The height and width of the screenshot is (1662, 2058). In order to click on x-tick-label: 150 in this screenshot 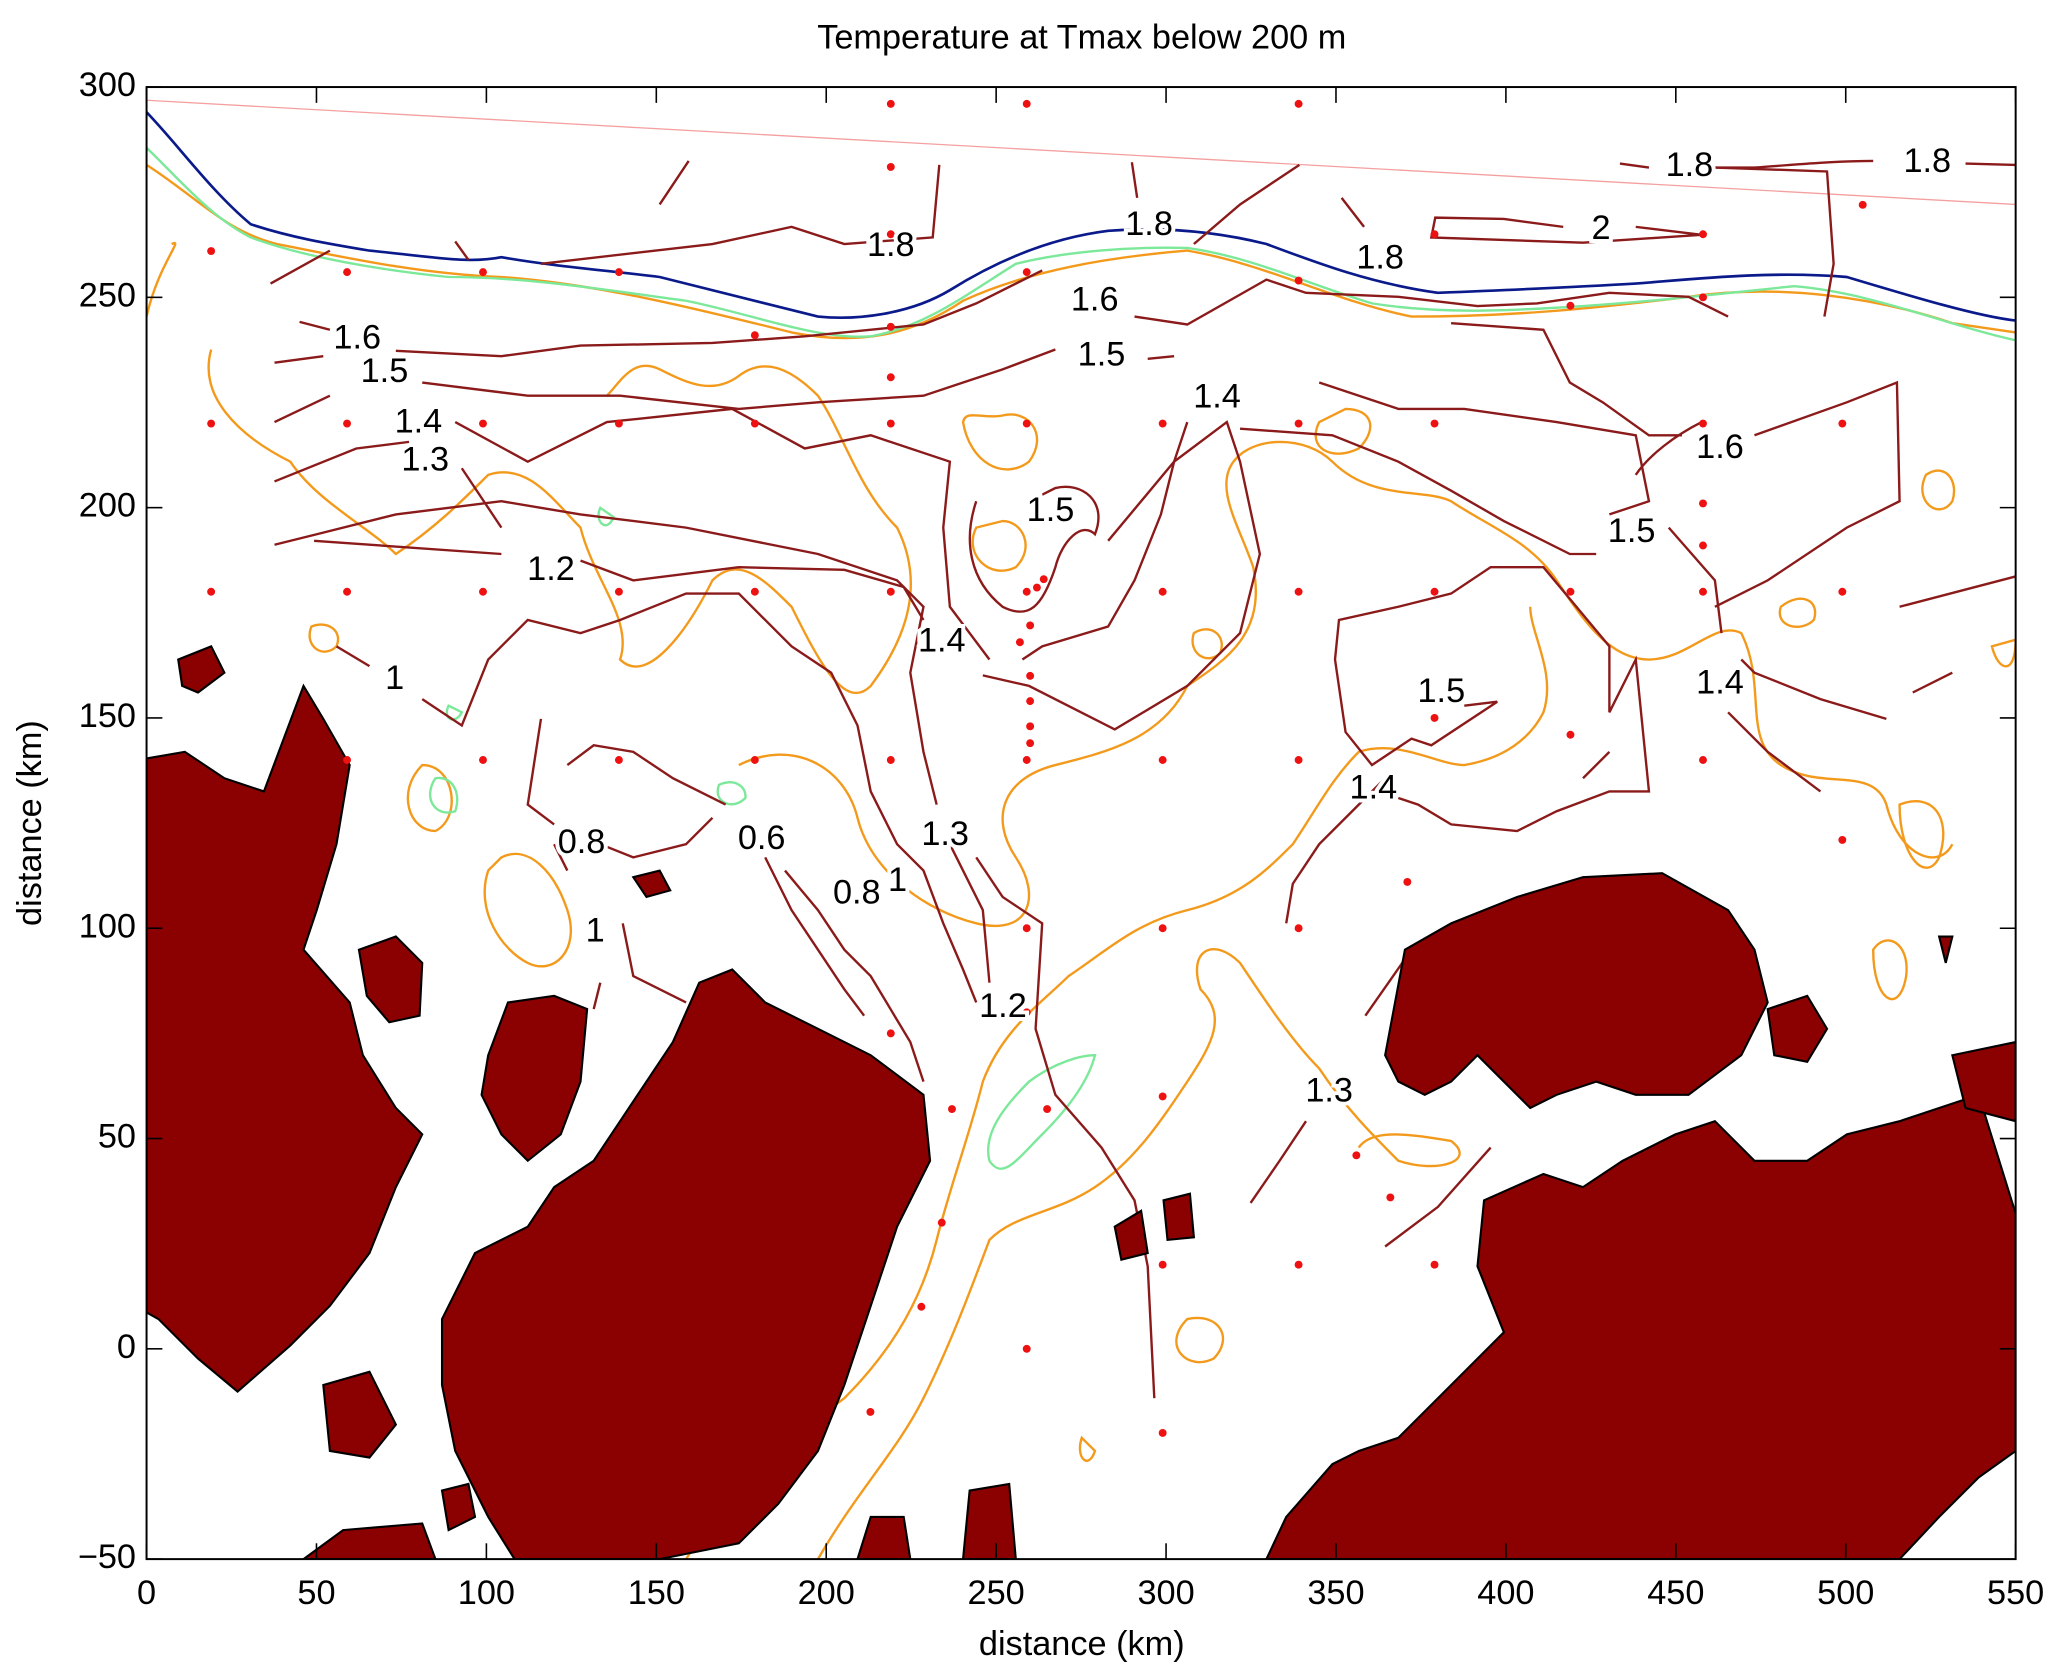, I will do `click(656, 1593)`.